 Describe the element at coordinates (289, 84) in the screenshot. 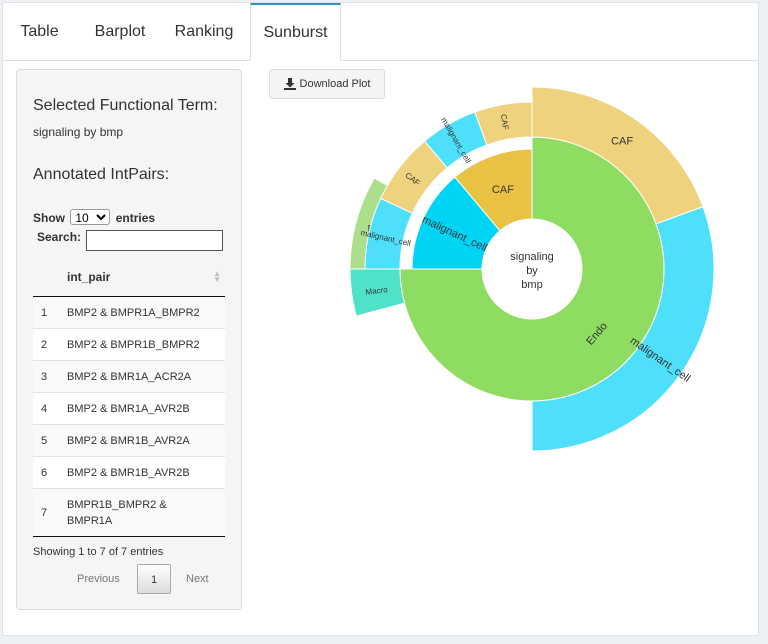

I see `download-icon` at that location.